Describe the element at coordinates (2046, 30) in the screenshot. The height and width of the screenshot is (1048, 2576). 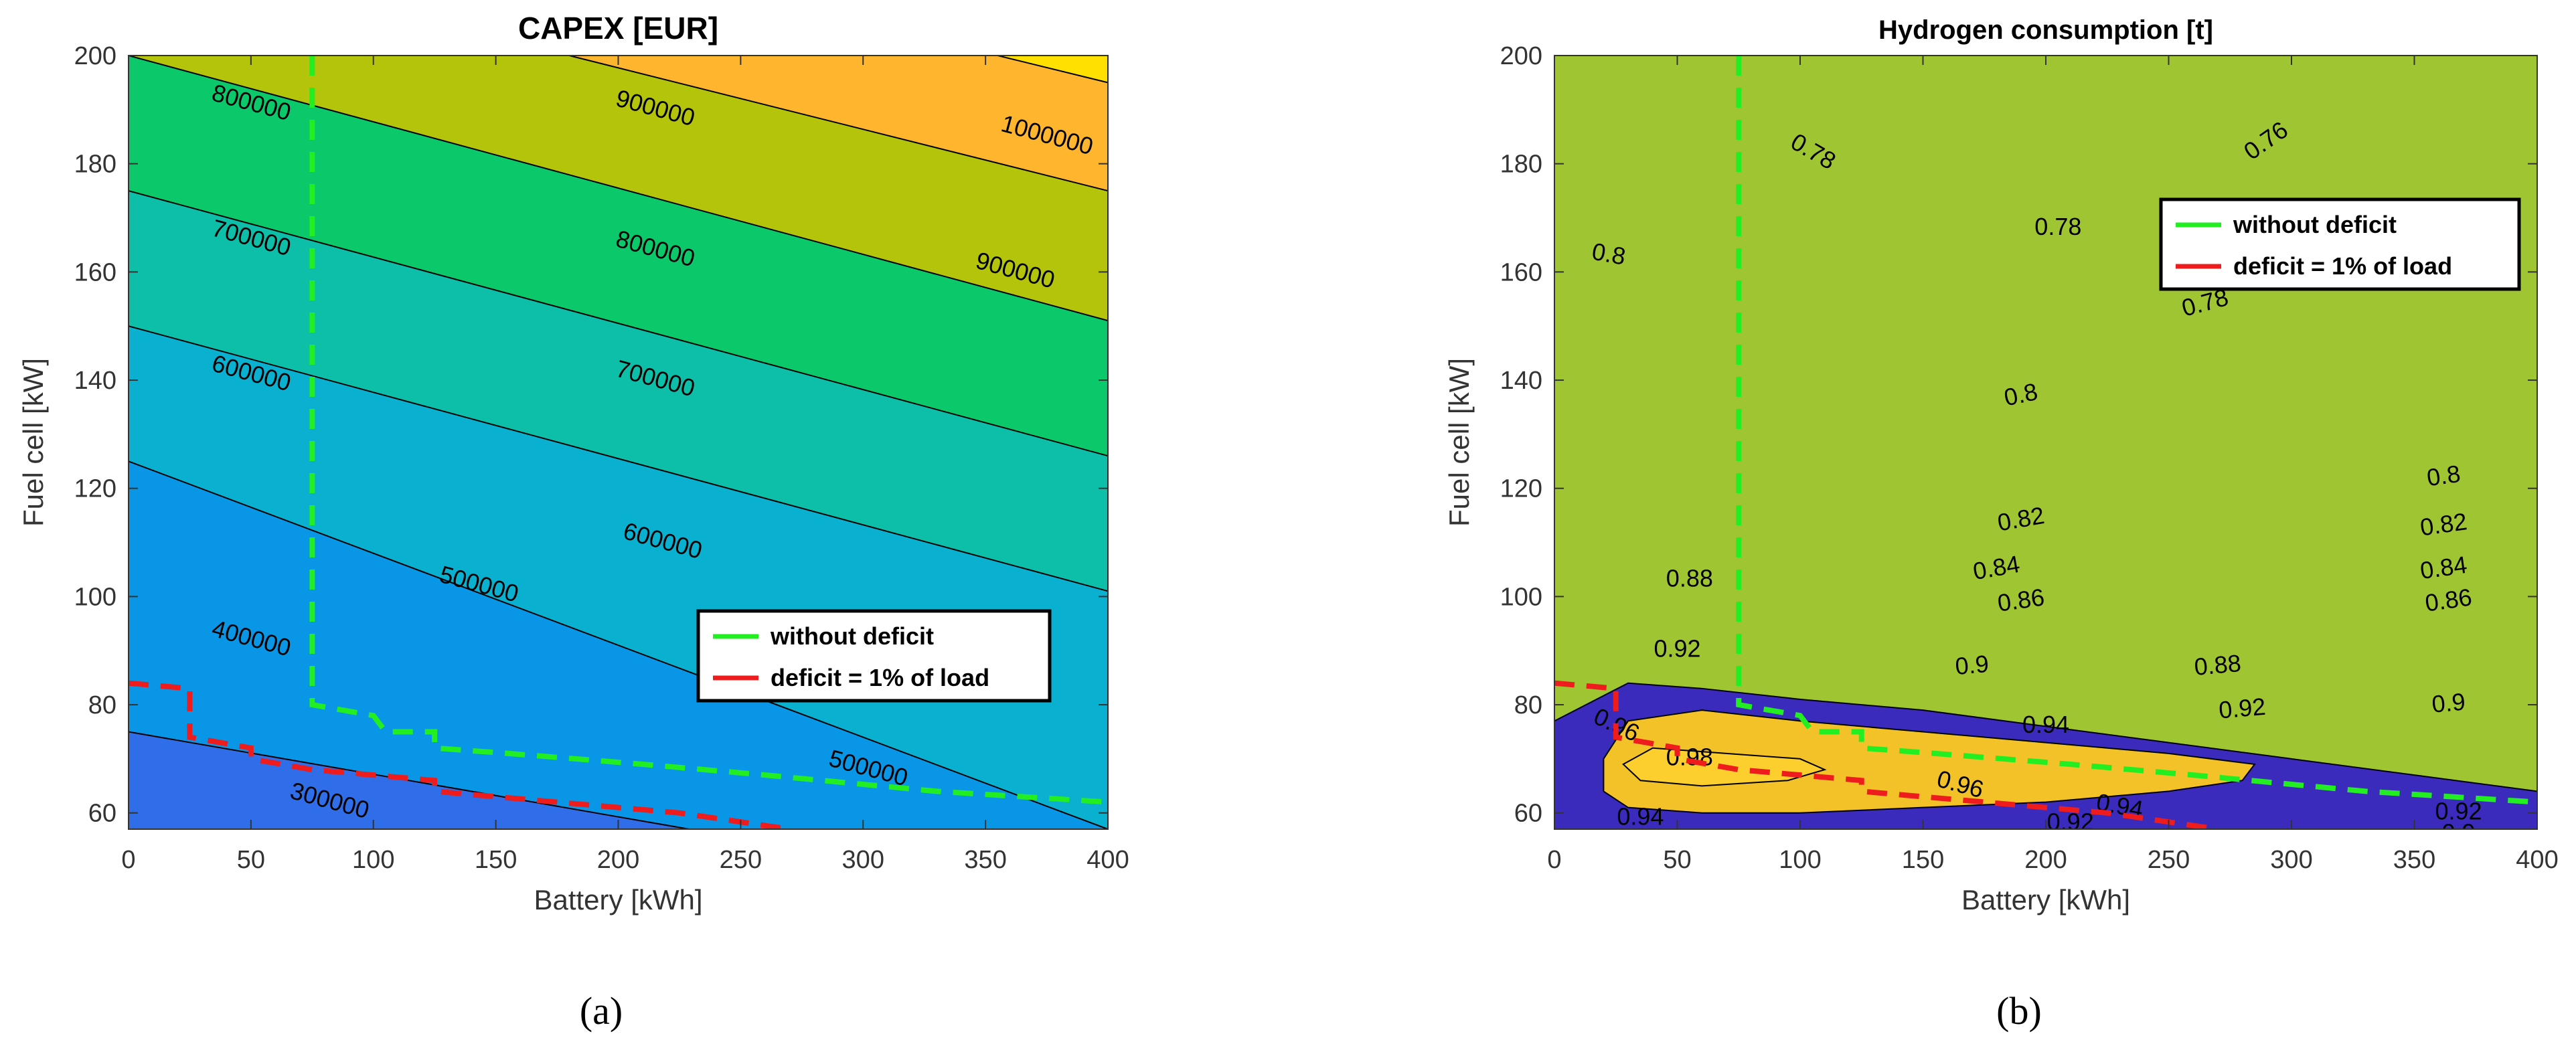
I see `chart-title: Hydrogen consumption [t]` at that location.